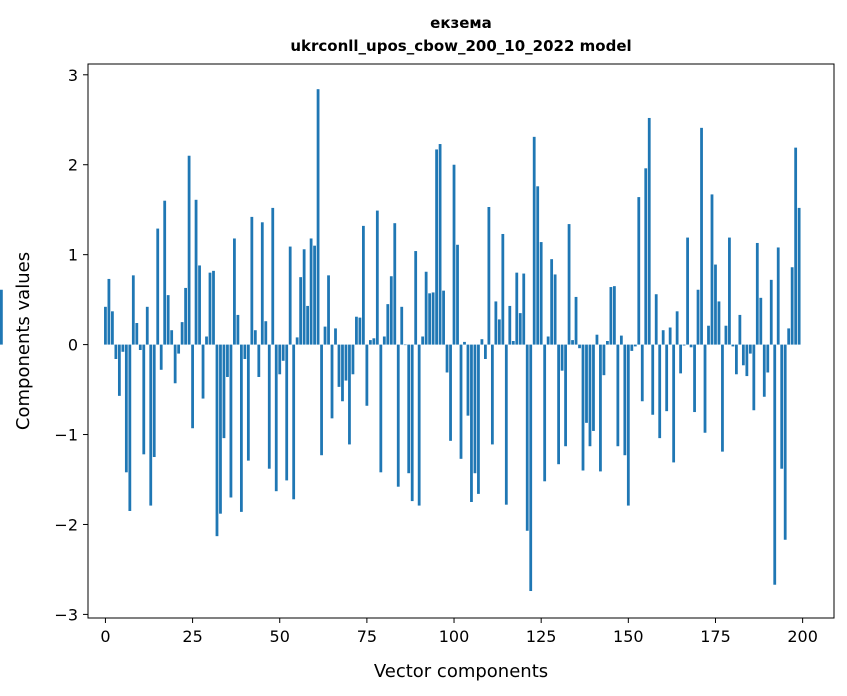 This screenshot has height=696, width=847. Describe the element at coordinates (66, 524) in the screenshot. I see `y-tick-label: −2` at that location.